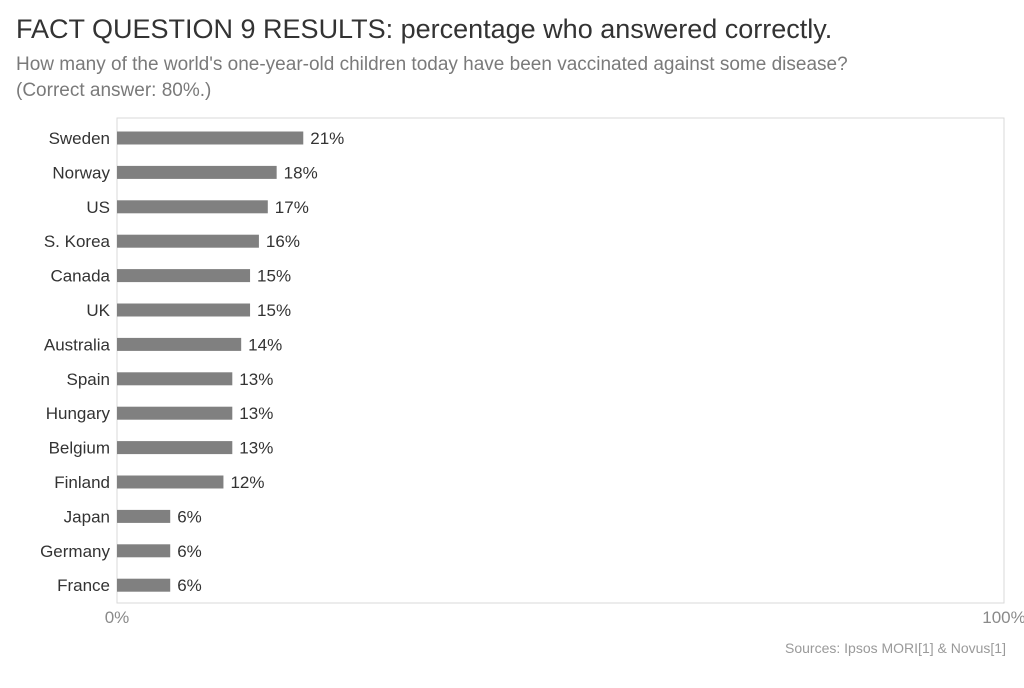  What do you see at coordinates (98, 310) in the screenshot?
I see `category-label-uk: UK` at bounding box center [98, 310].